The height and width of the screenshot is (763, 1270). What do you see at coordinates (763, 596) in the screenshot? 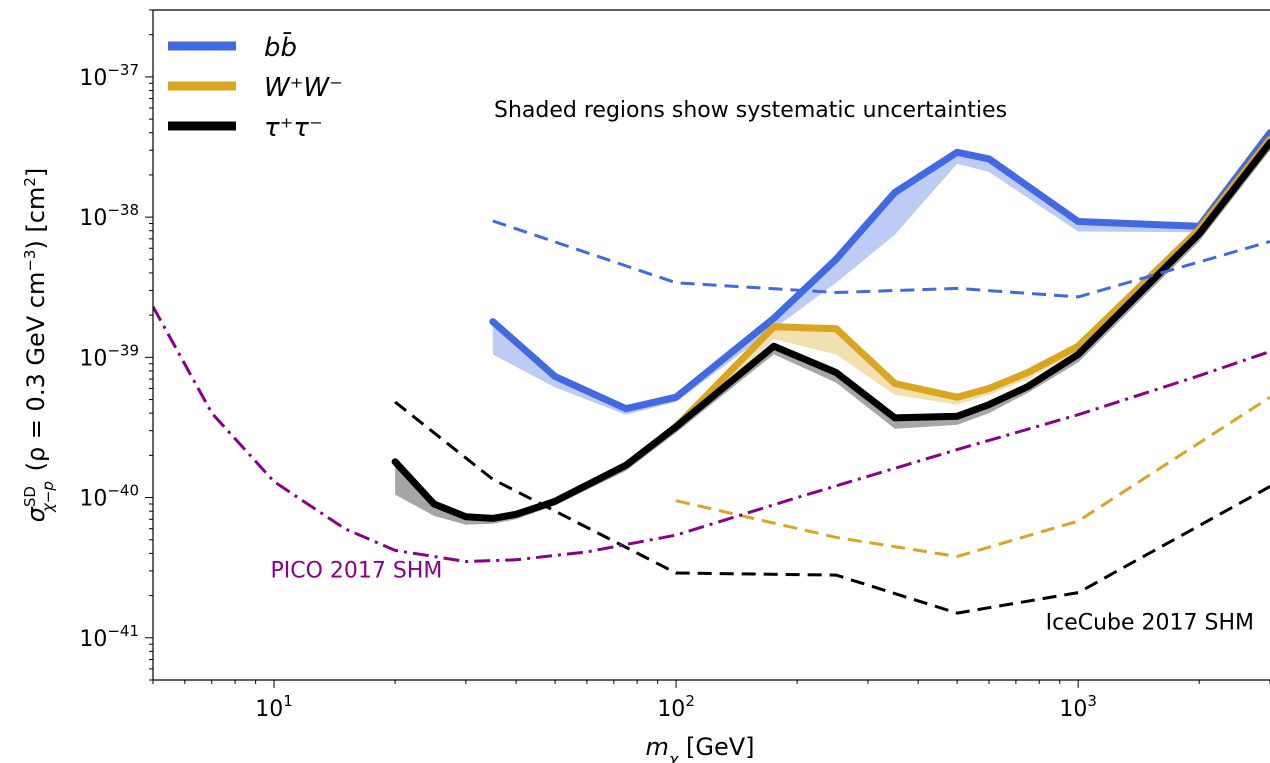
I see `curve-labels: PICO 2017 SHM IceCube 2017 SHM` at bounding box center [763, 596].